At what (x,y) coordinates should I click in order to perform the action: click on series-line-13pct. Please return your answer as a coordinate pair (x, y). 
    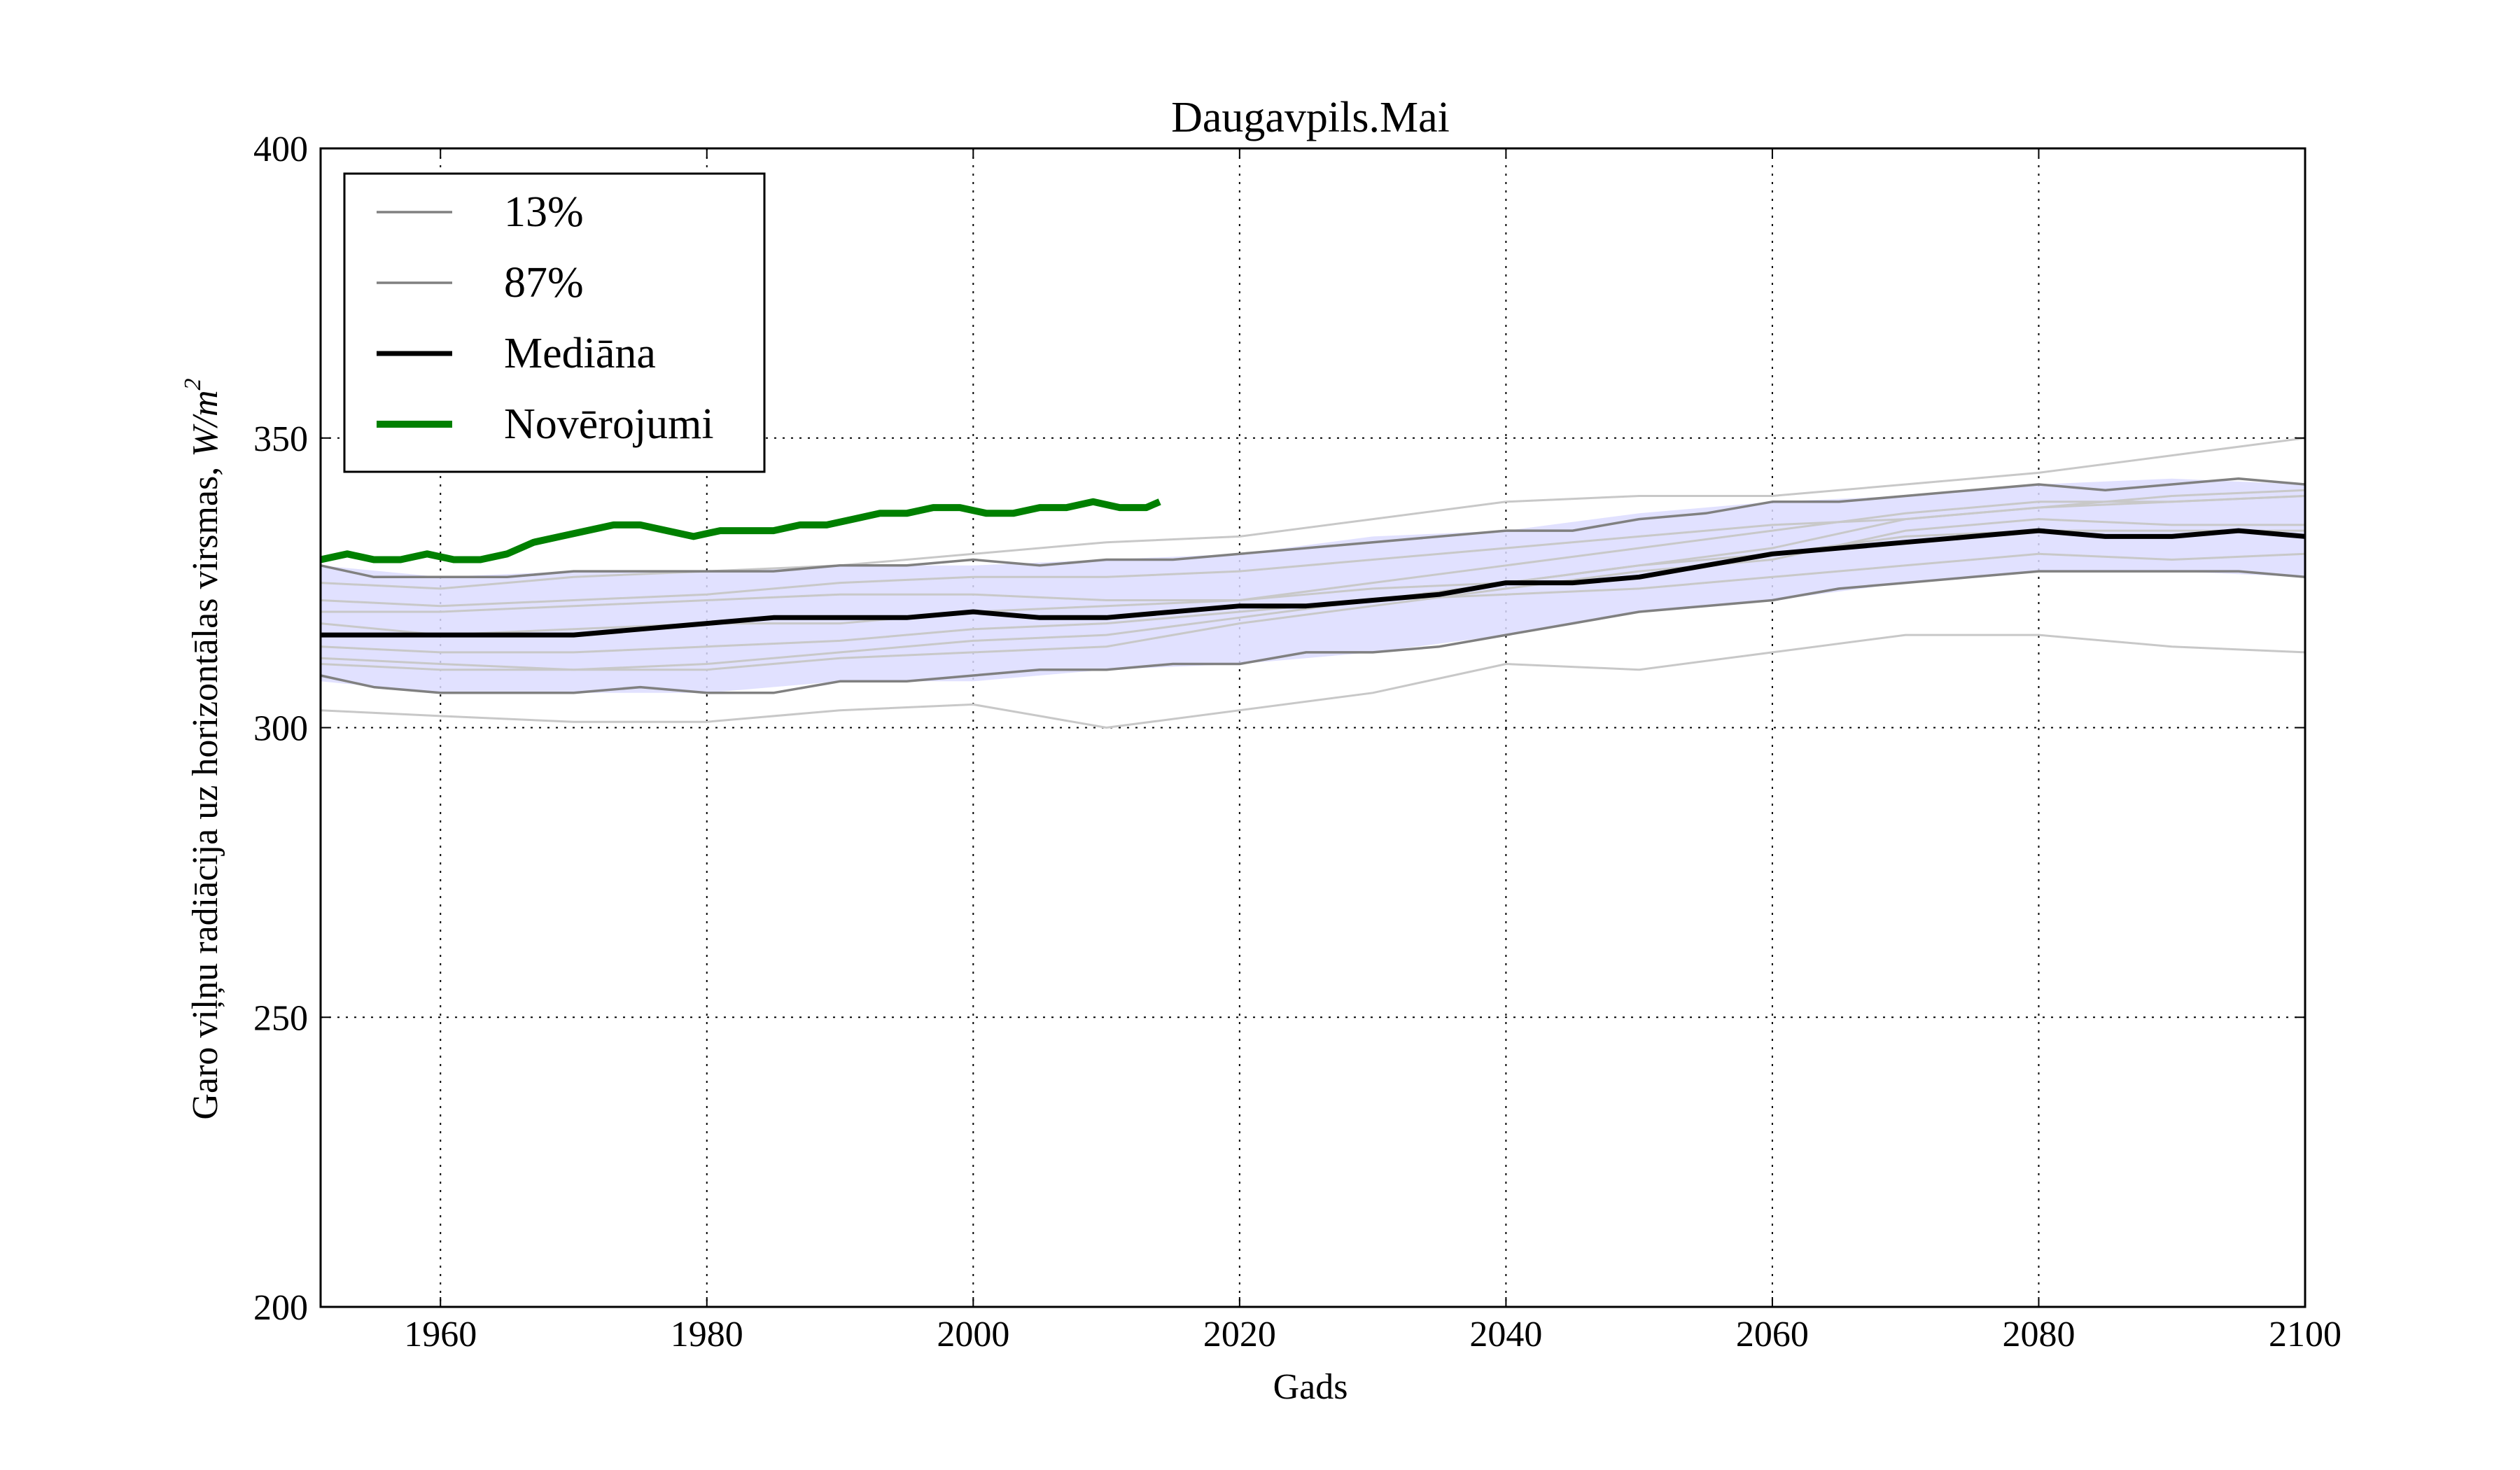
    Looking at the image, I should click on (1313, 632).